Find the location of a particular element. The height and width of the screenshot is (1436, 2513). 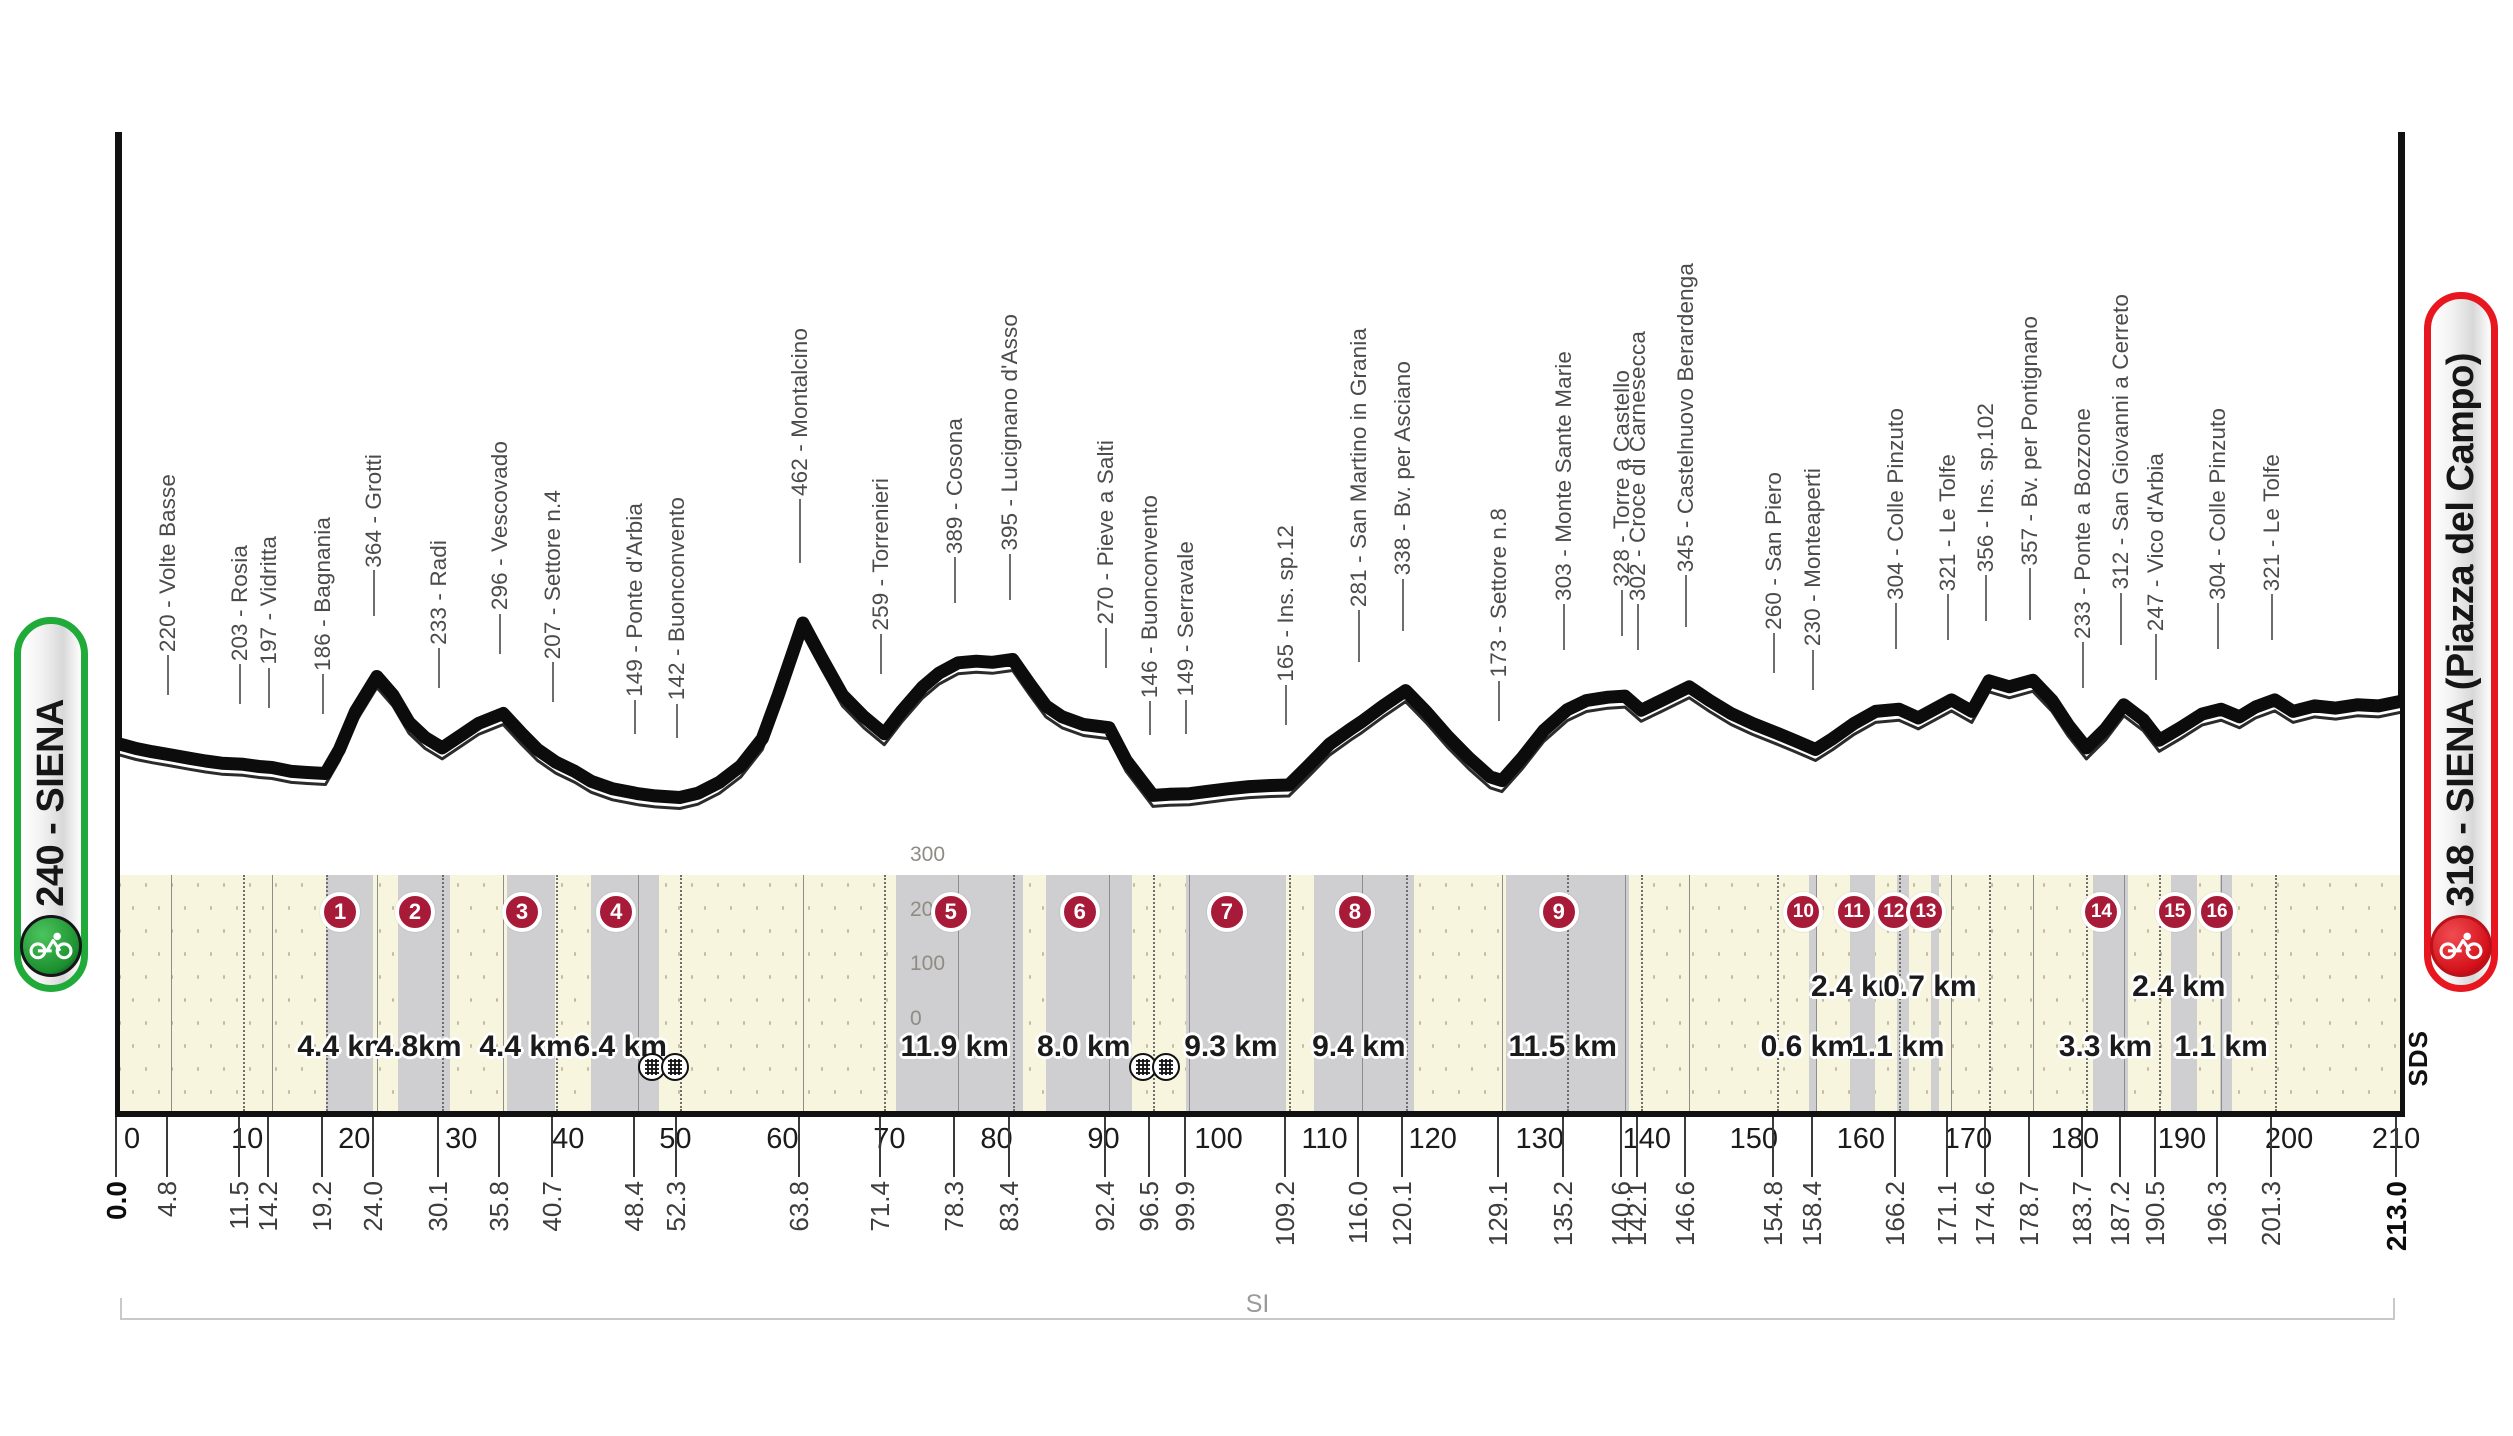

sector-number-2: 2 is located at coordinates (415, 912).